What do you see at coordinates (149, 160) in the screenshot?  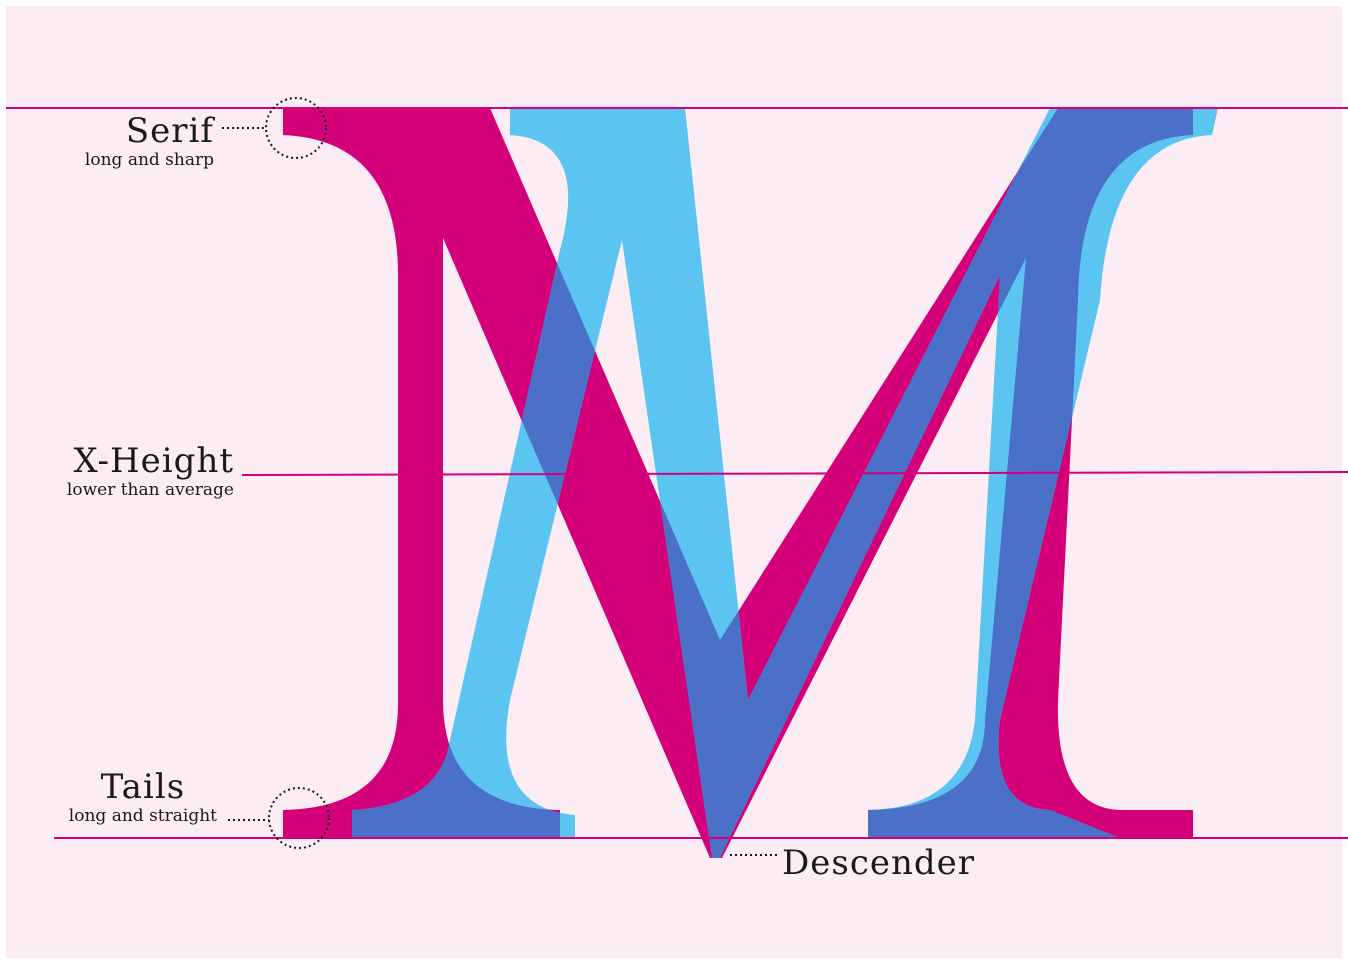 I see `serif-note: long and sharp` at bounding box center [149, 160].